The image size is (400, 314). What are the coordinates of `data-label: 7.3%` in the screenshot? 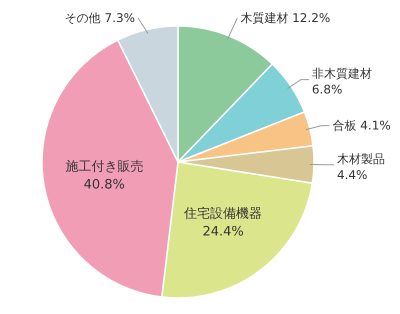 It's located at (120, 18).